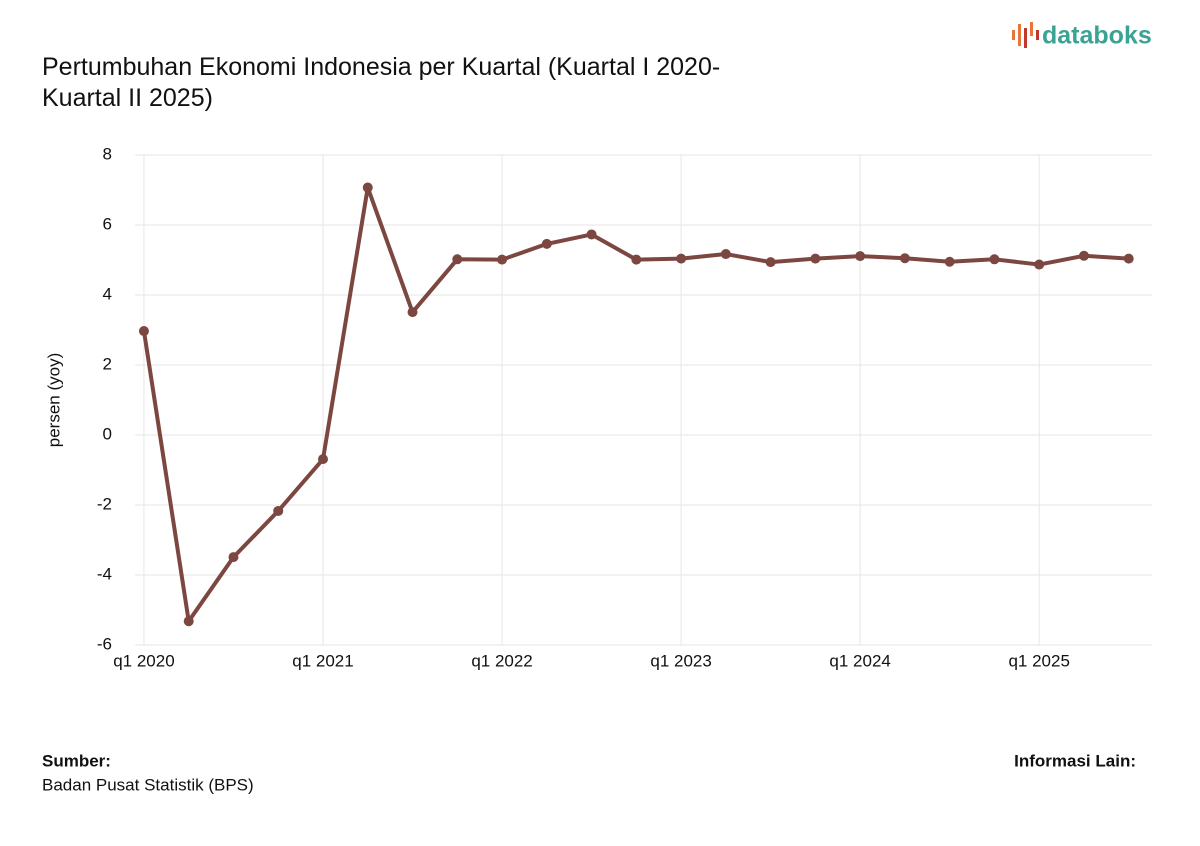  What do you see at coordinates (501, 660) in the screenshot?
I see `x-tick-label: q1 2022` at bounding box center [501, 660].